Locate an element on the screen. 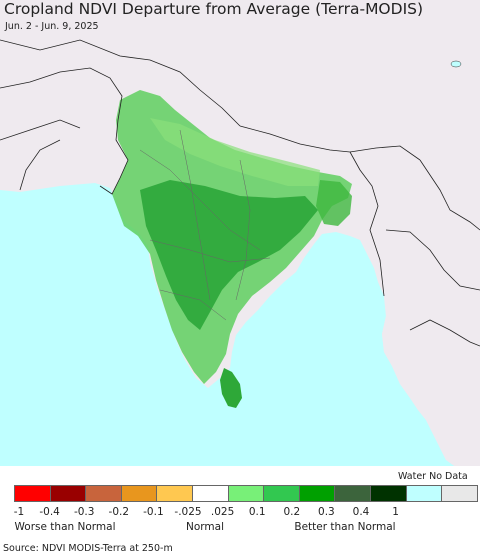 This screenshot has height=558, width=480. legend-tick-label: -1 is located at coordinates (19, 512).